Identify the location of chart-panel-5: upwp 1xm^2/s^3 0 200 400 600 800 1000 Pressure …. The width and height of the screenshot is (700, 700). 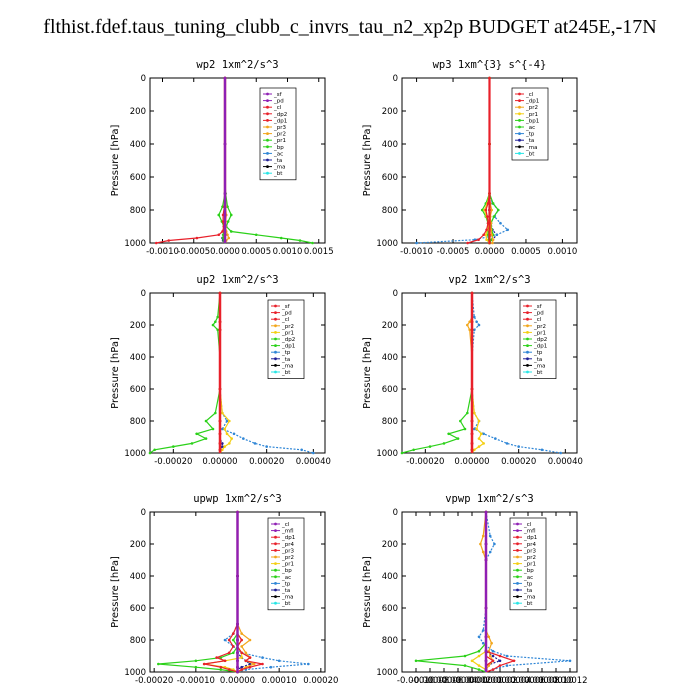
(224, 589).